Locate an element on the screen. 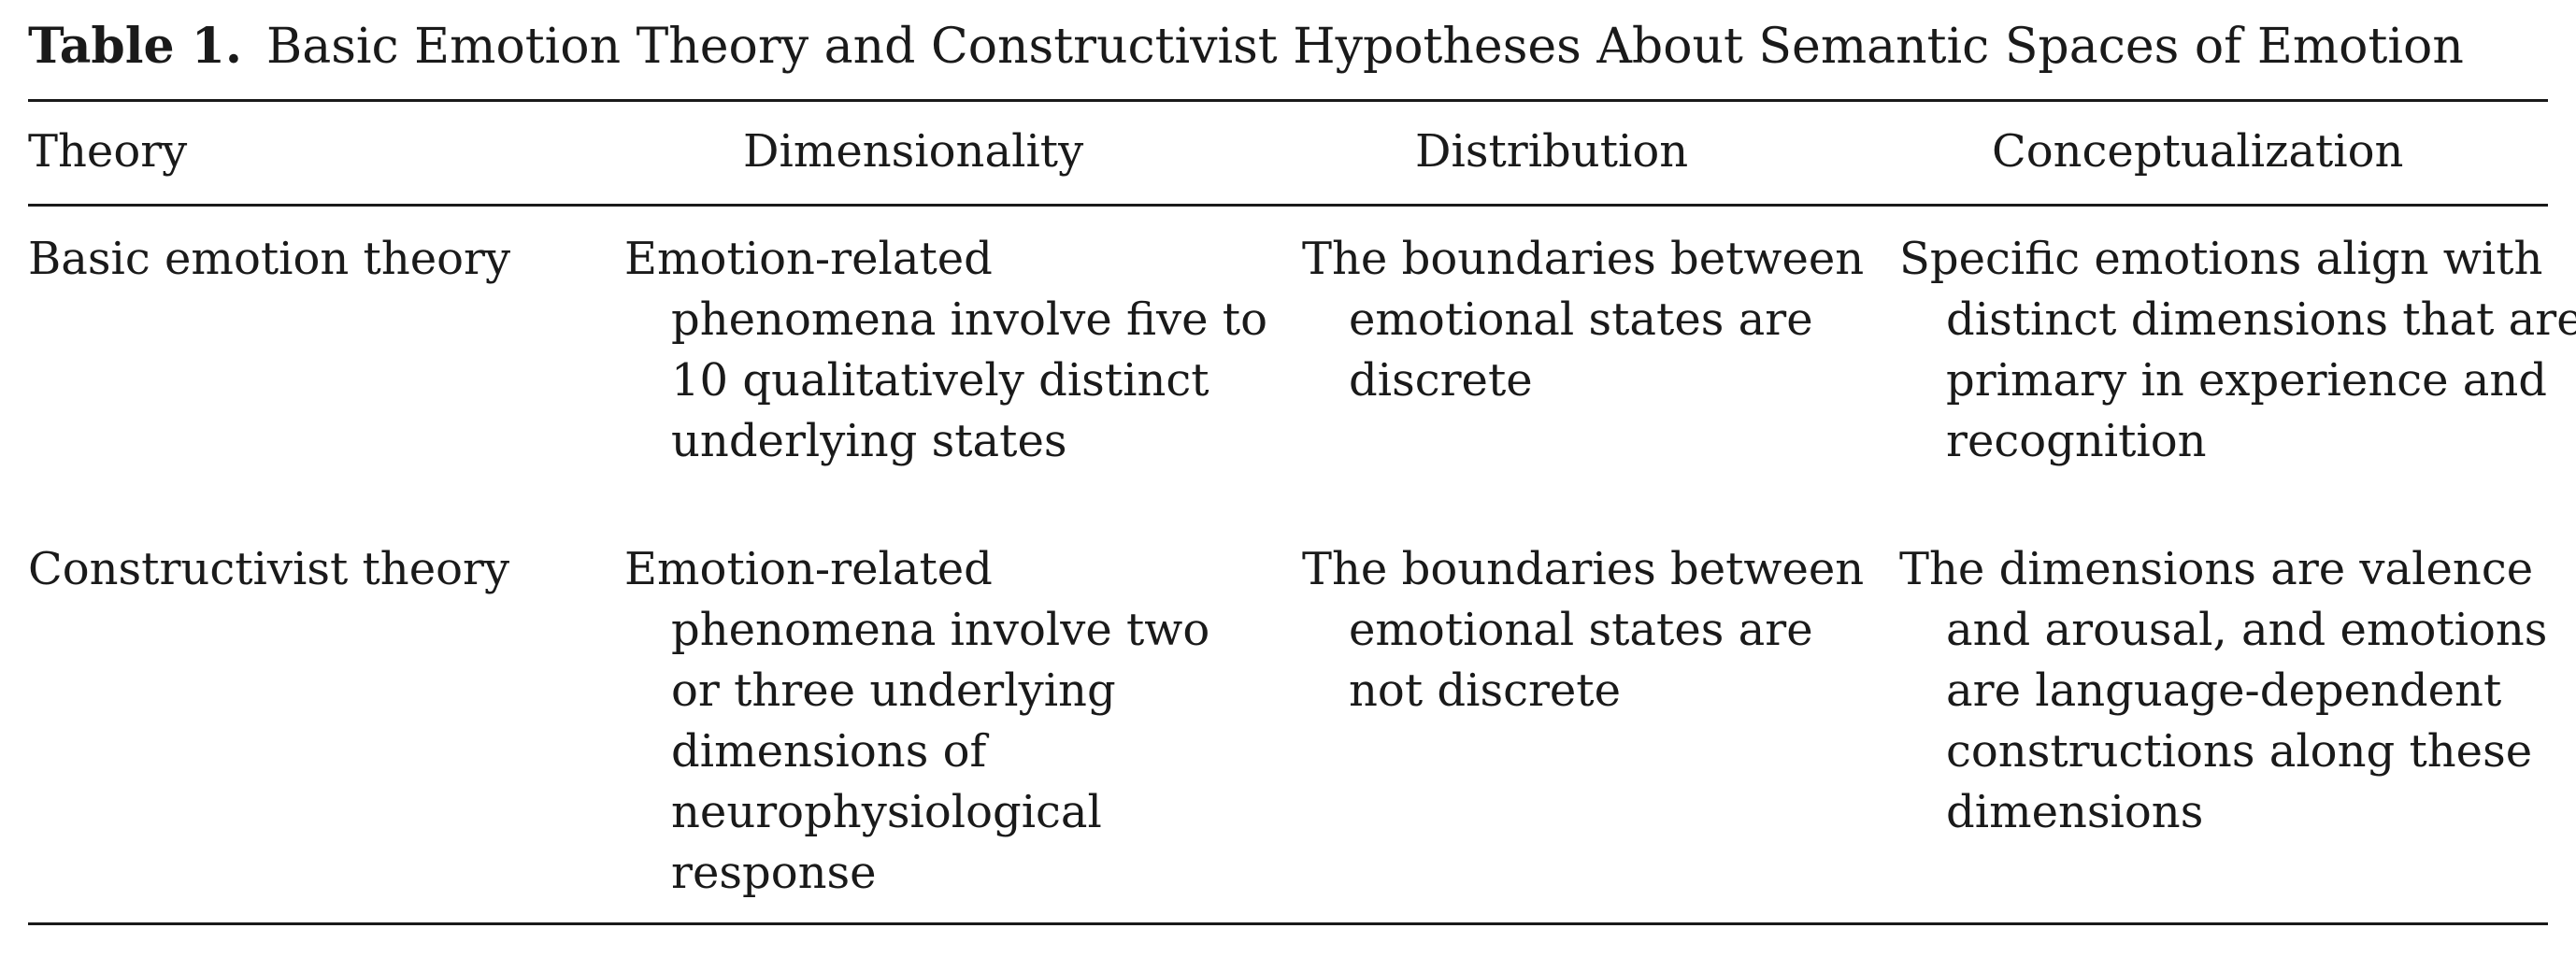 This screenshot has height=957, width=2576. header-rule is located at coordinates (1288, 205).